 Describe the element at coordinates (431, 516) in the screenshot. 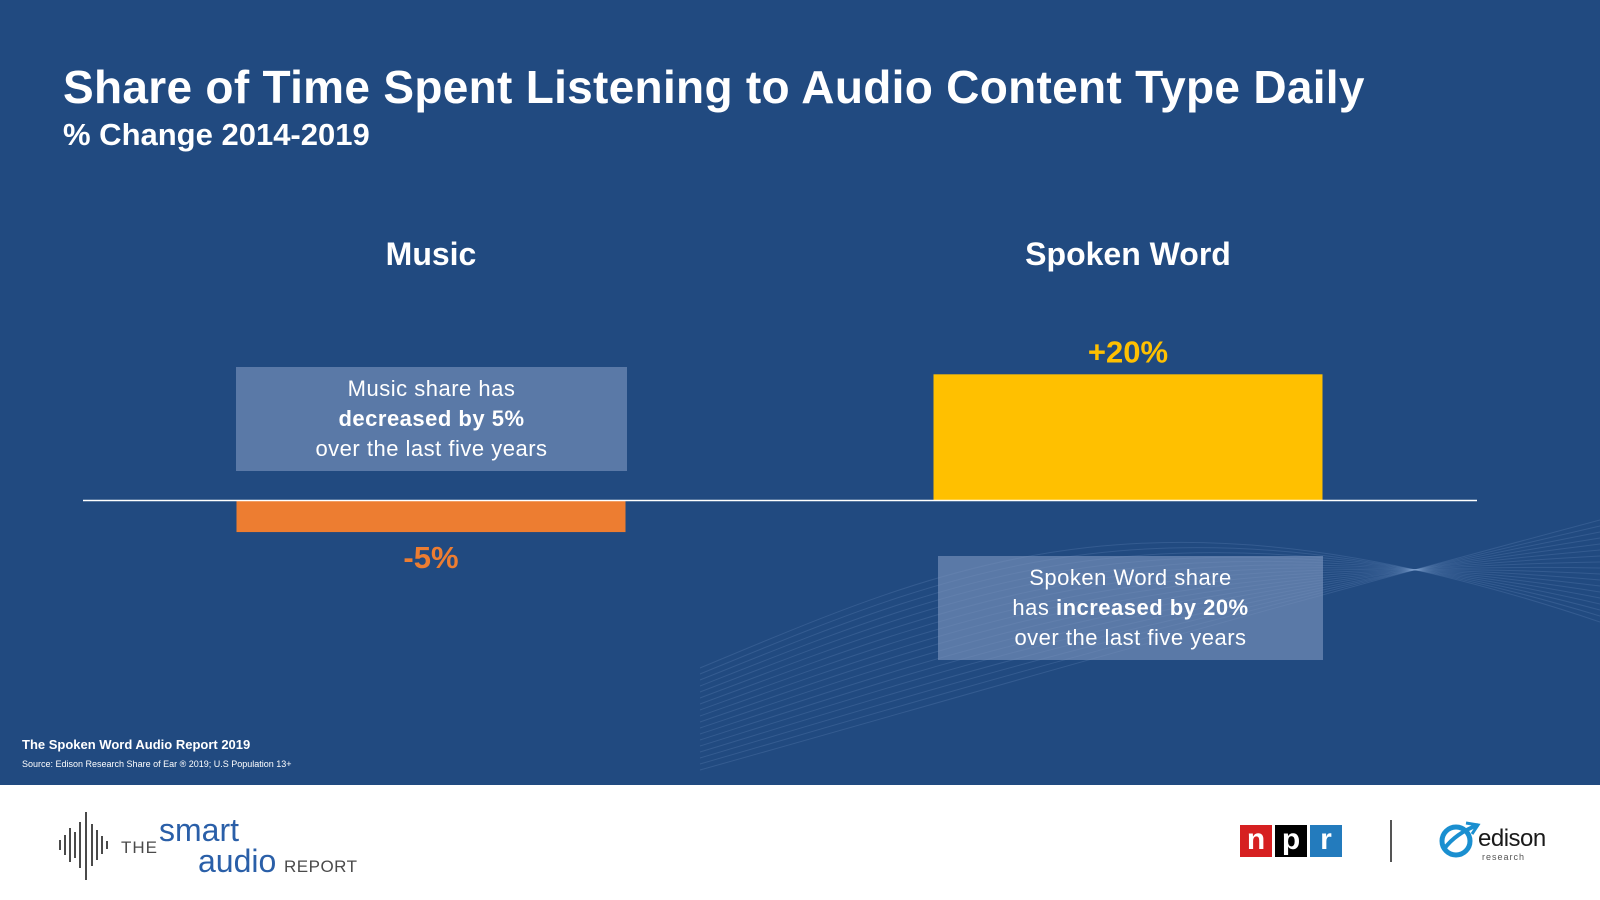

I see `bar-music` at that location.